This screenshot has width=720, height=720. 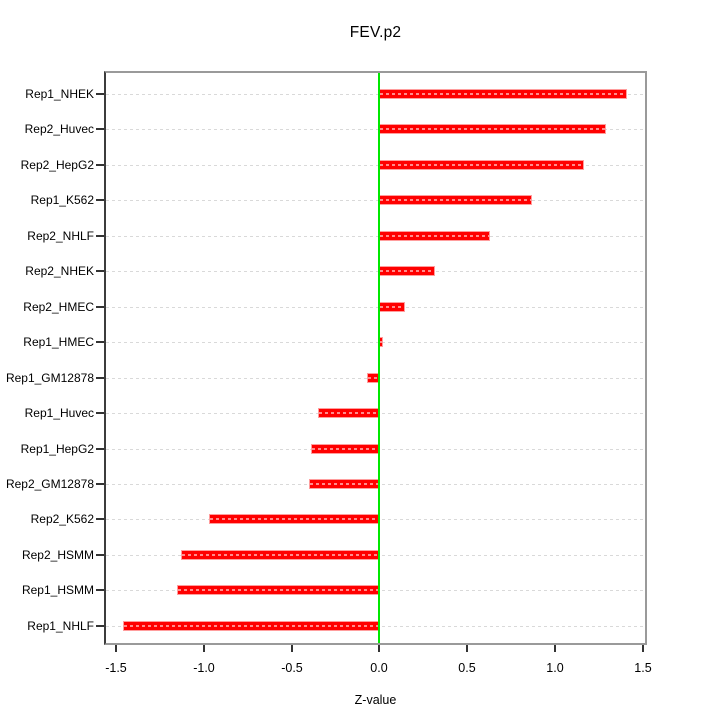 I want to click on y-tick-label: Rep1_NHLF, so click(x=60, y=626).